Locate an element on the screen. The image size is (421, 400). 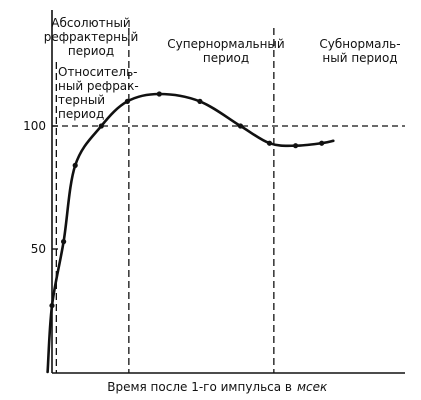
period-label-supernormal-0: Супернормальный is located at coordinates (225, 44).